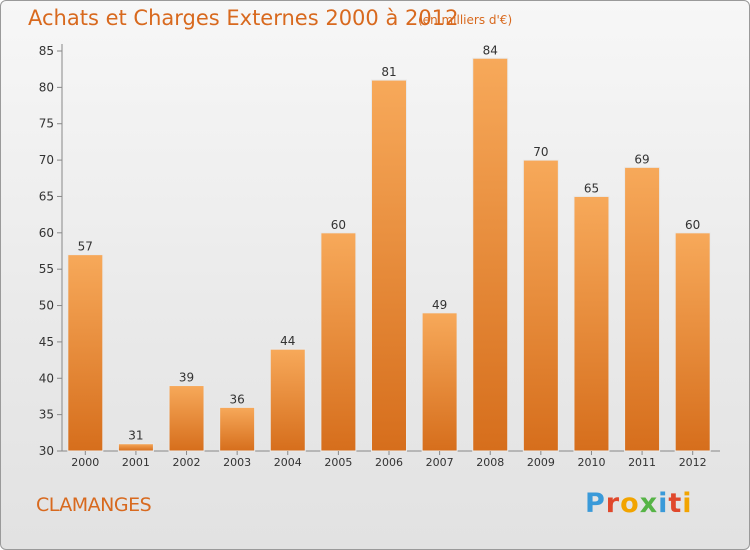  Describe the element at coordinates (136, 462) in the screenshot. I see `x-tick-label: 2001` at that location.